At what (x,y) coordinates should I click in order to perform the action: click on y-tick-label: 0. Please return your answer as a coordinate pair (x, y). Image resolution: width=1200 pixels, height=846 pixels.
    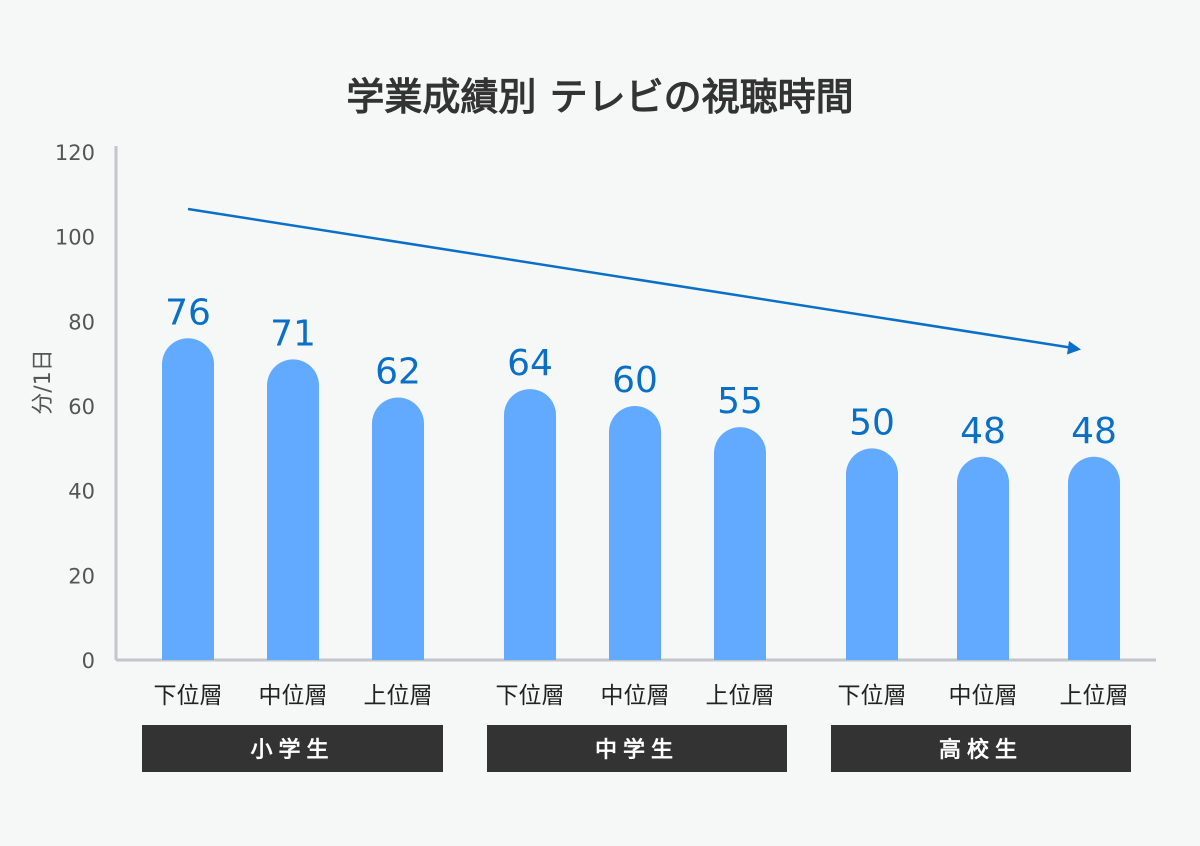
    Looking at the image, I should click on (88, 661).